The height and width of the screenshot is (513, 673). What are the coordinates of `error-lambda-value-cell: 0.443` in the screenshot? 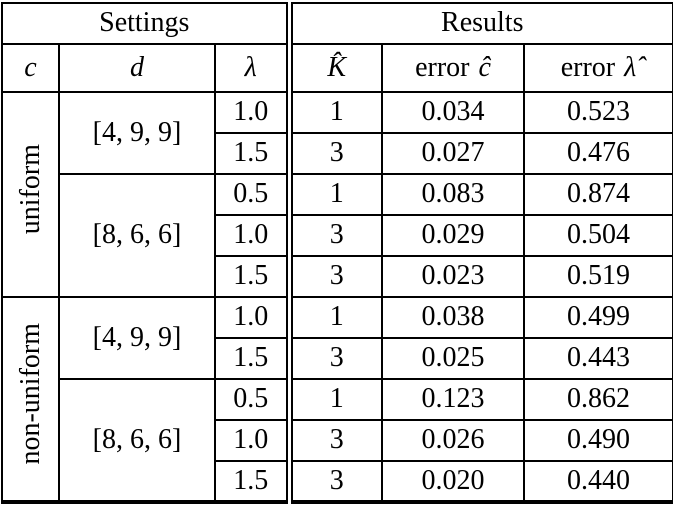 It's located at (597, 358).